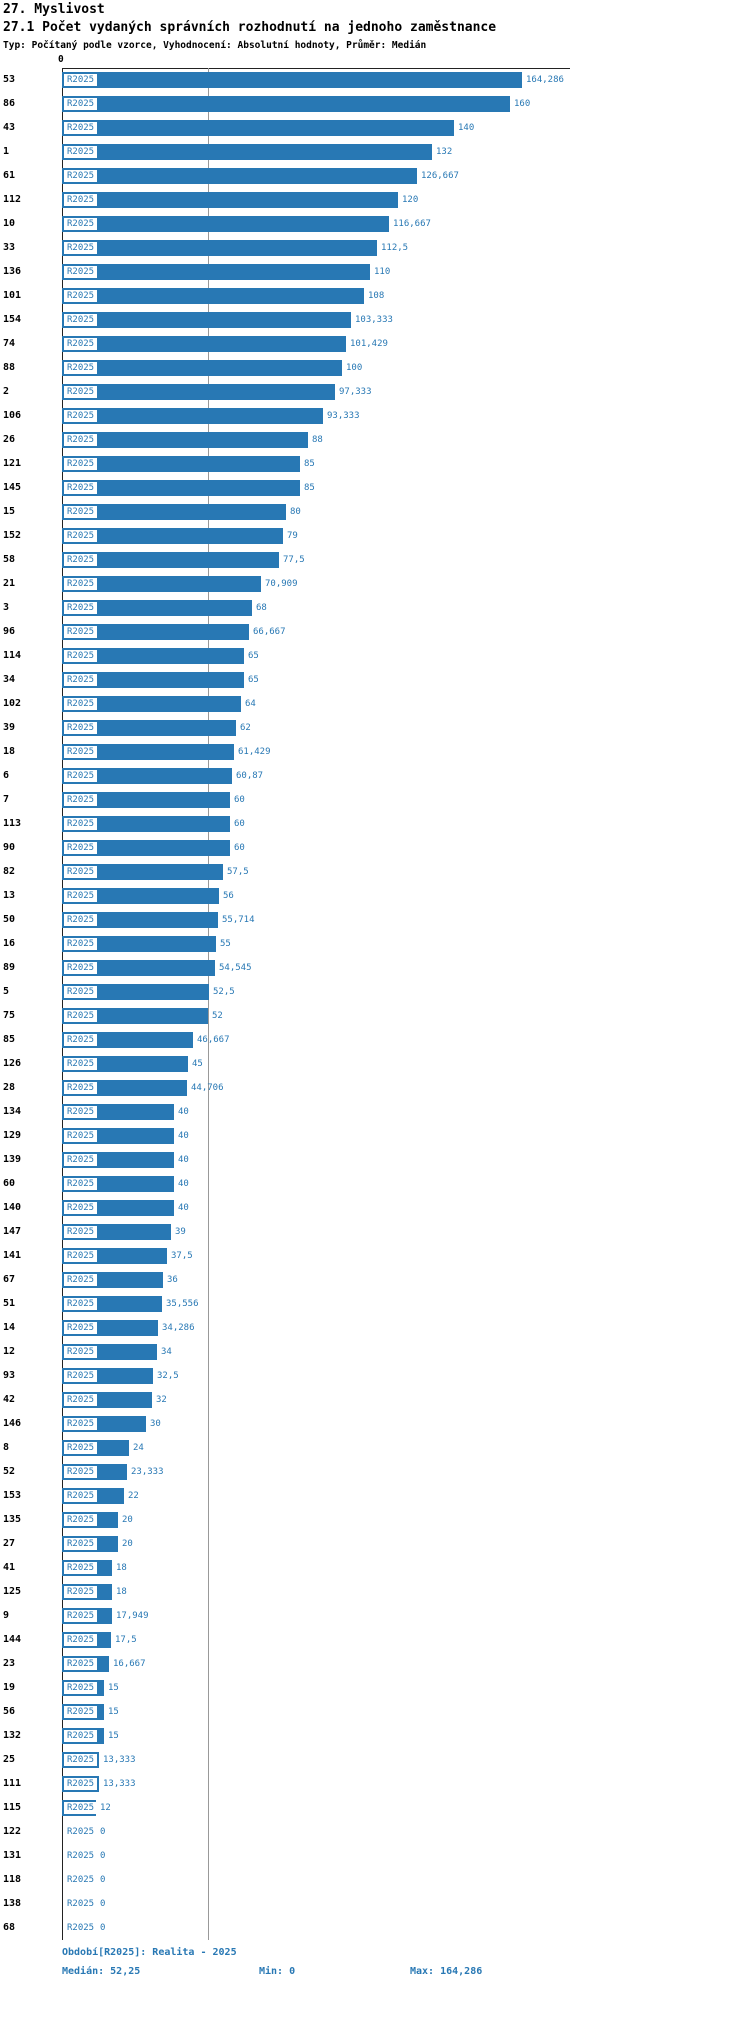 This screenshot has width=750, height=2024. What do you see at coordinates (9, 247) in the screenshot?
I see `row-label: 33` at bounding box center [9, 247].